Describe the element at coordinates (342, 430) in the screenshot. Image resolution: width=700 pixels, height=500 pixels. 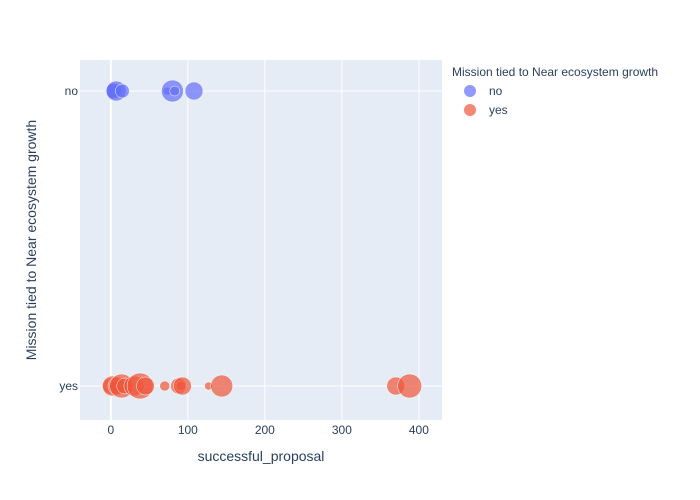
I see `x-tick-label: 300` at that location.